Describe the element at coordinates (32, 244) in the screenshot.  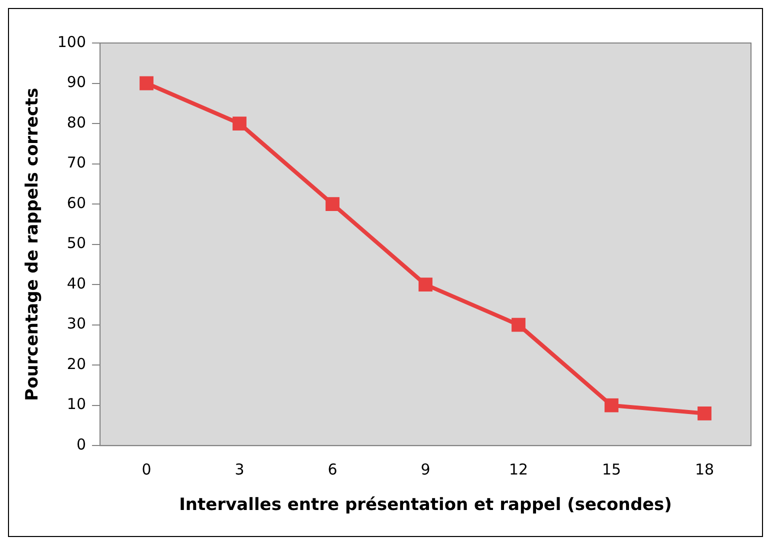
I see `y-axis-title: Pourcentage de rappels corrects` at that location.